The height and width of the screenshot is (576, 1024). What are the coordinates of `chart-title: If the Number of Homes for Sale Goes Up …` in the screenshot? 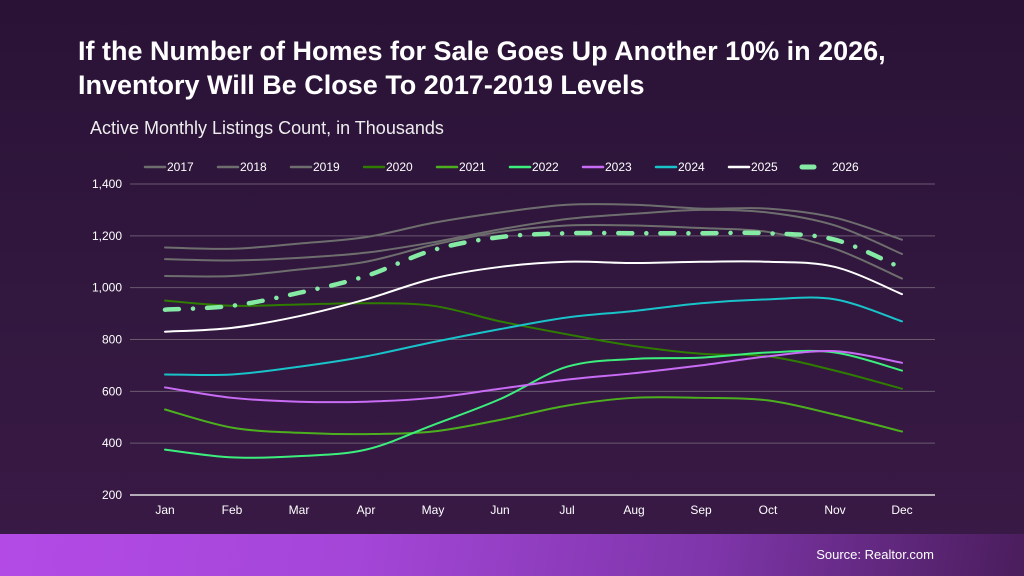 It's located at (482, 68).